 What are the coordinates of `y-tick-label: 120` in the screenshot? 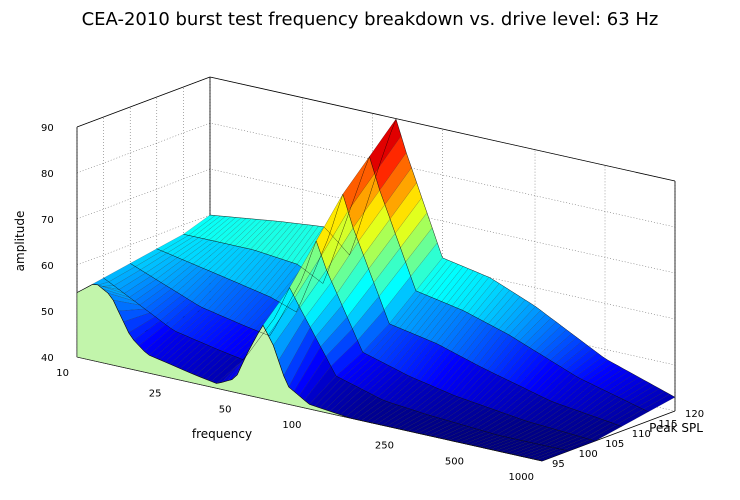 It's located at (694, 414).